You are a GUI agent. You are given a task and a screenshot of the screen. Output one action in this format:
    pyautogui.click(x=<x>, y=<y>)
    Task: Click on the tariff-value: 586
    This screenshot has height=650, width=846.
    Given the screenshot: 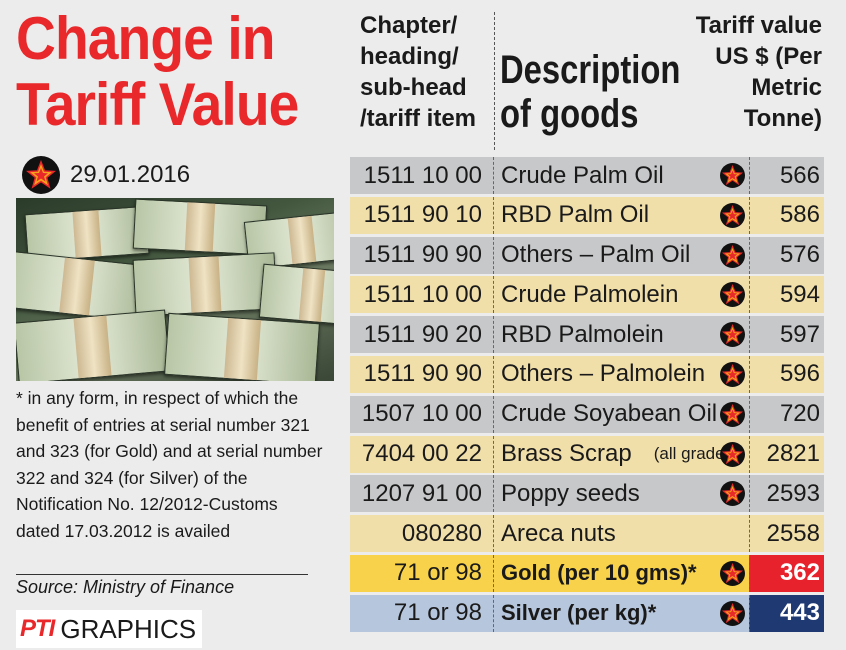 What is the action you would take?
    pyautogui.click(x=786, y=215)
    